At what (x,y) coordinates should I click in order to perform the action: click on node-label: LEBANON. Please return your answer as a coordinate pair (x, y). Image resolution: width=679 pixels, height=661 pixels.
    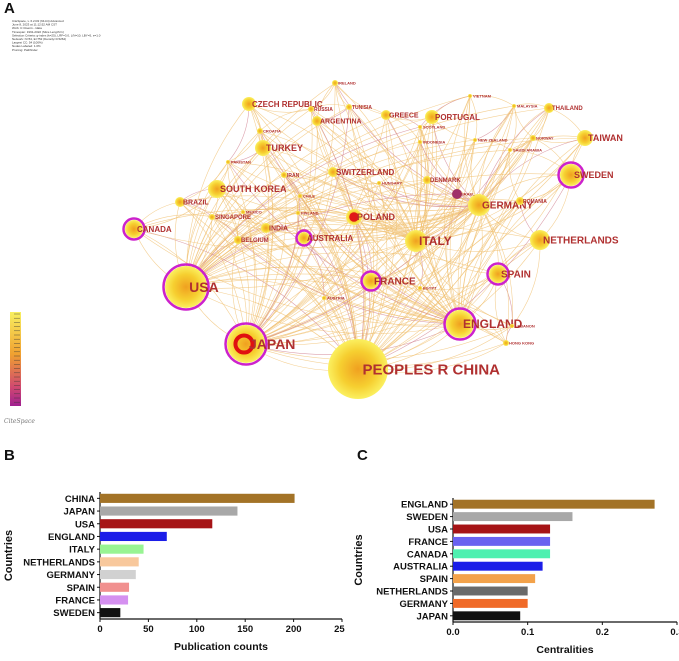
    Looking at the image, I should click on (525, 325).